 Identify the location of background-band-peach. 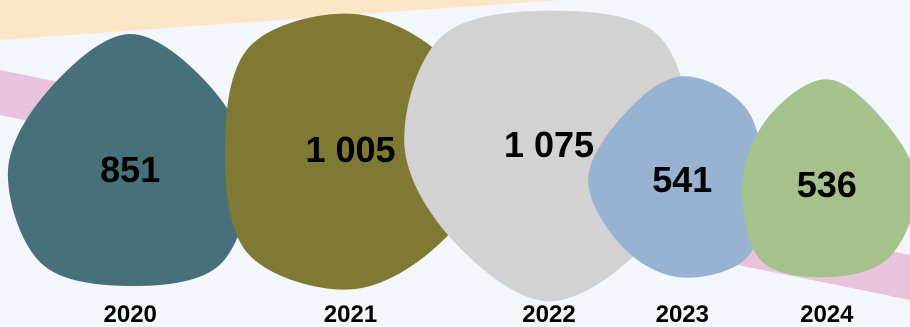
(280, 20).